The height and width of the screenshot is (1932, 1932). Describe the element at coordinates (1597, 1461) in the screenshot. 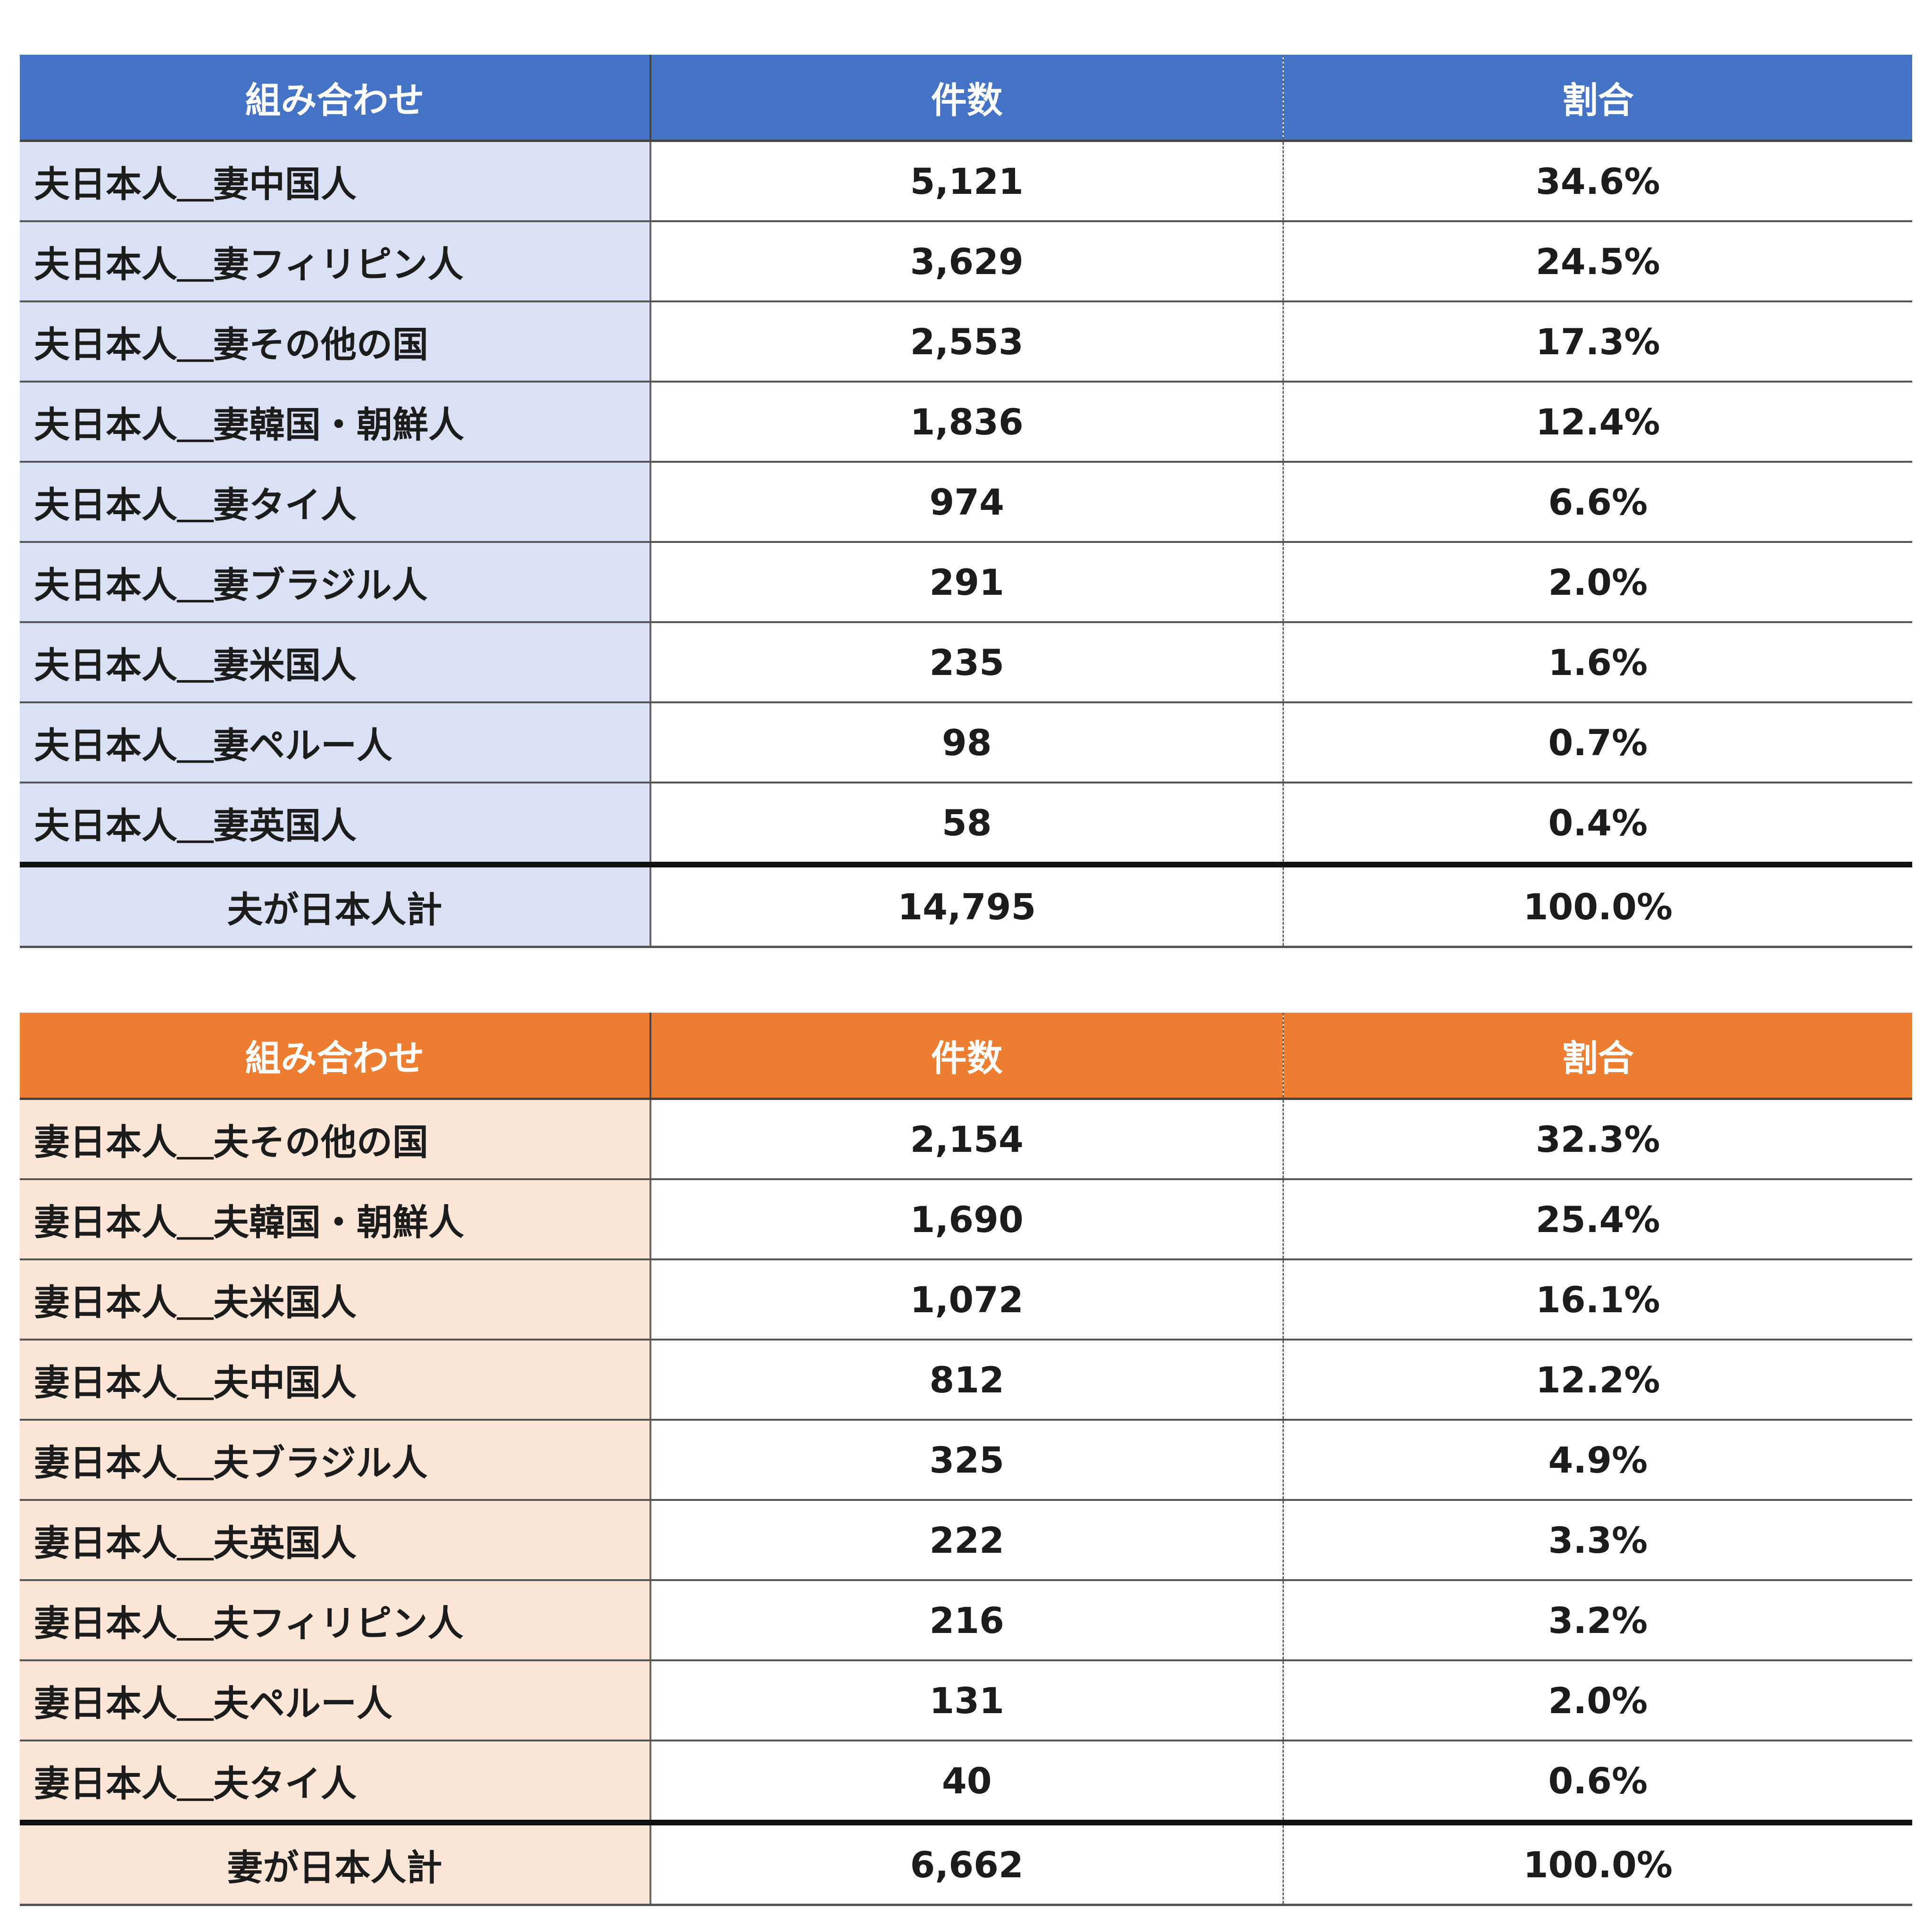

I see `ratio-cell: 4.9%` at that location.